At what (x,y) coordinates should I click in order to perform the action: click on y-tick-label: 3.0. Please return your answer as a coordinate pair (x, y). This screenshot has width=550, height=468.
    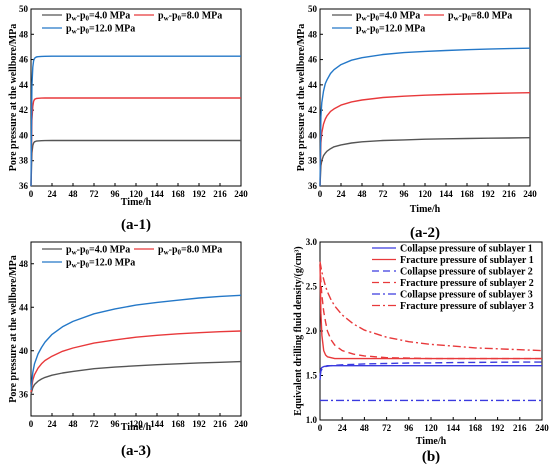
    Looking at the image, I should click on (312, 242).